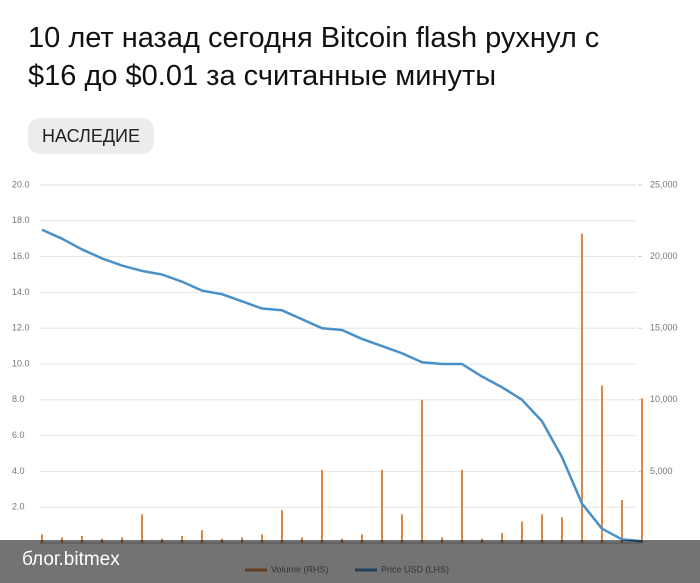  Describe the element at coordinates (350, 561) in the screenshot. I see `caption-band` at that location.